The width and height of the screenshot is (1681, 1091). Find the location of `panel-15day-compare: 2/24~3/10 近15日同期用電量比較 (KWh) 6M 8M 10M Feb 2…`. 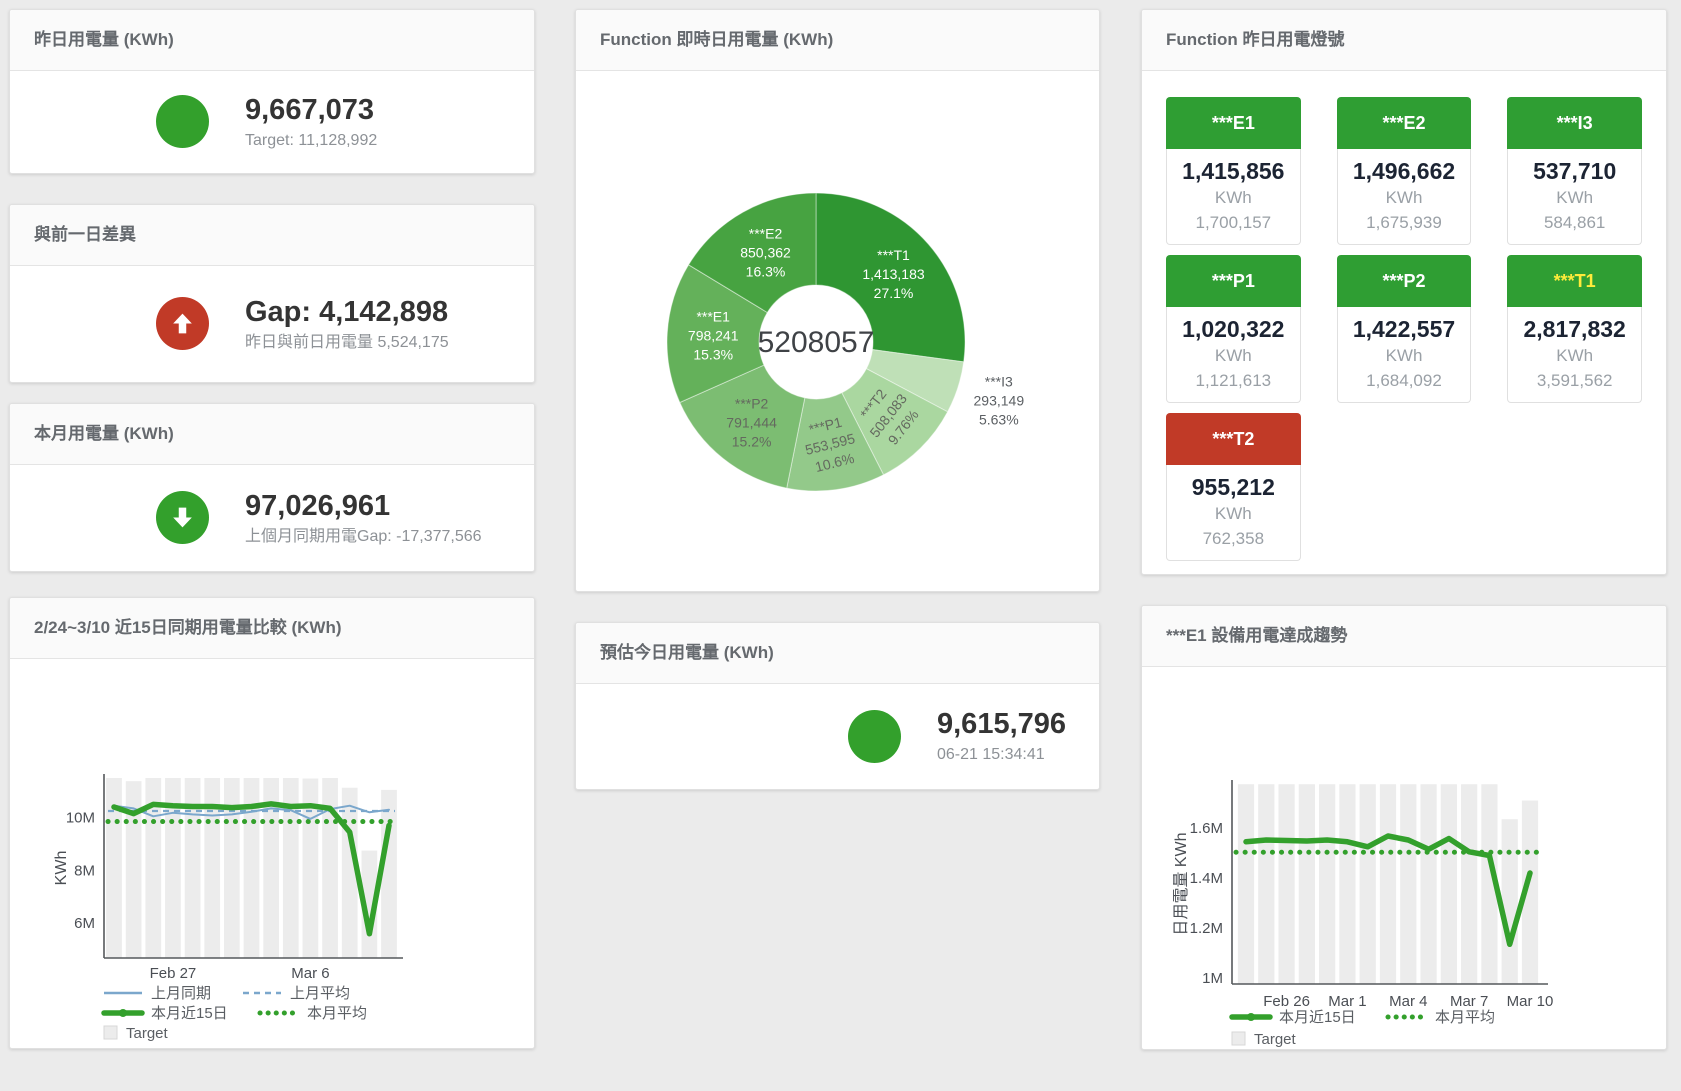

panel-15day-compare: 2/24~3/10 近15日同期用電量比較 (KWh) 6M 8M 10M Feb 2… is located at coordinates (272, 823).